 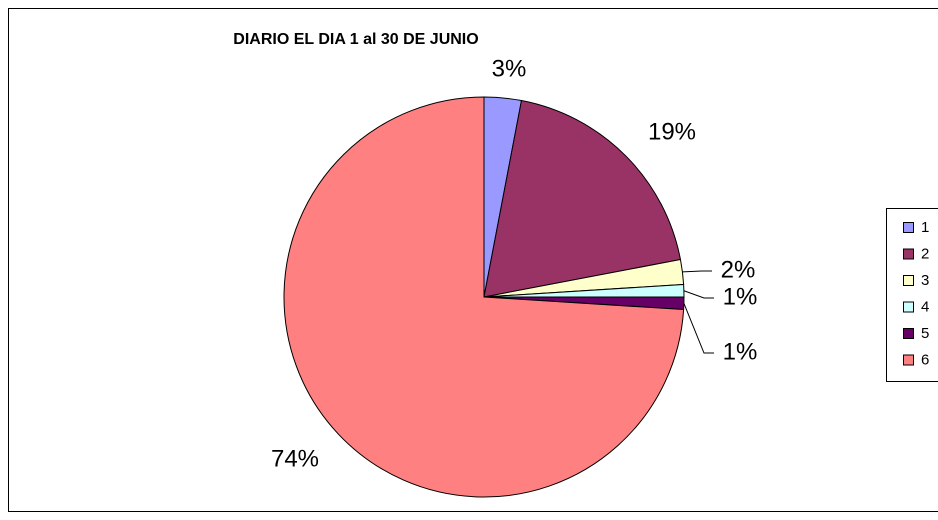 I want to click on legend-label: 4, so click(x=925, y=306).